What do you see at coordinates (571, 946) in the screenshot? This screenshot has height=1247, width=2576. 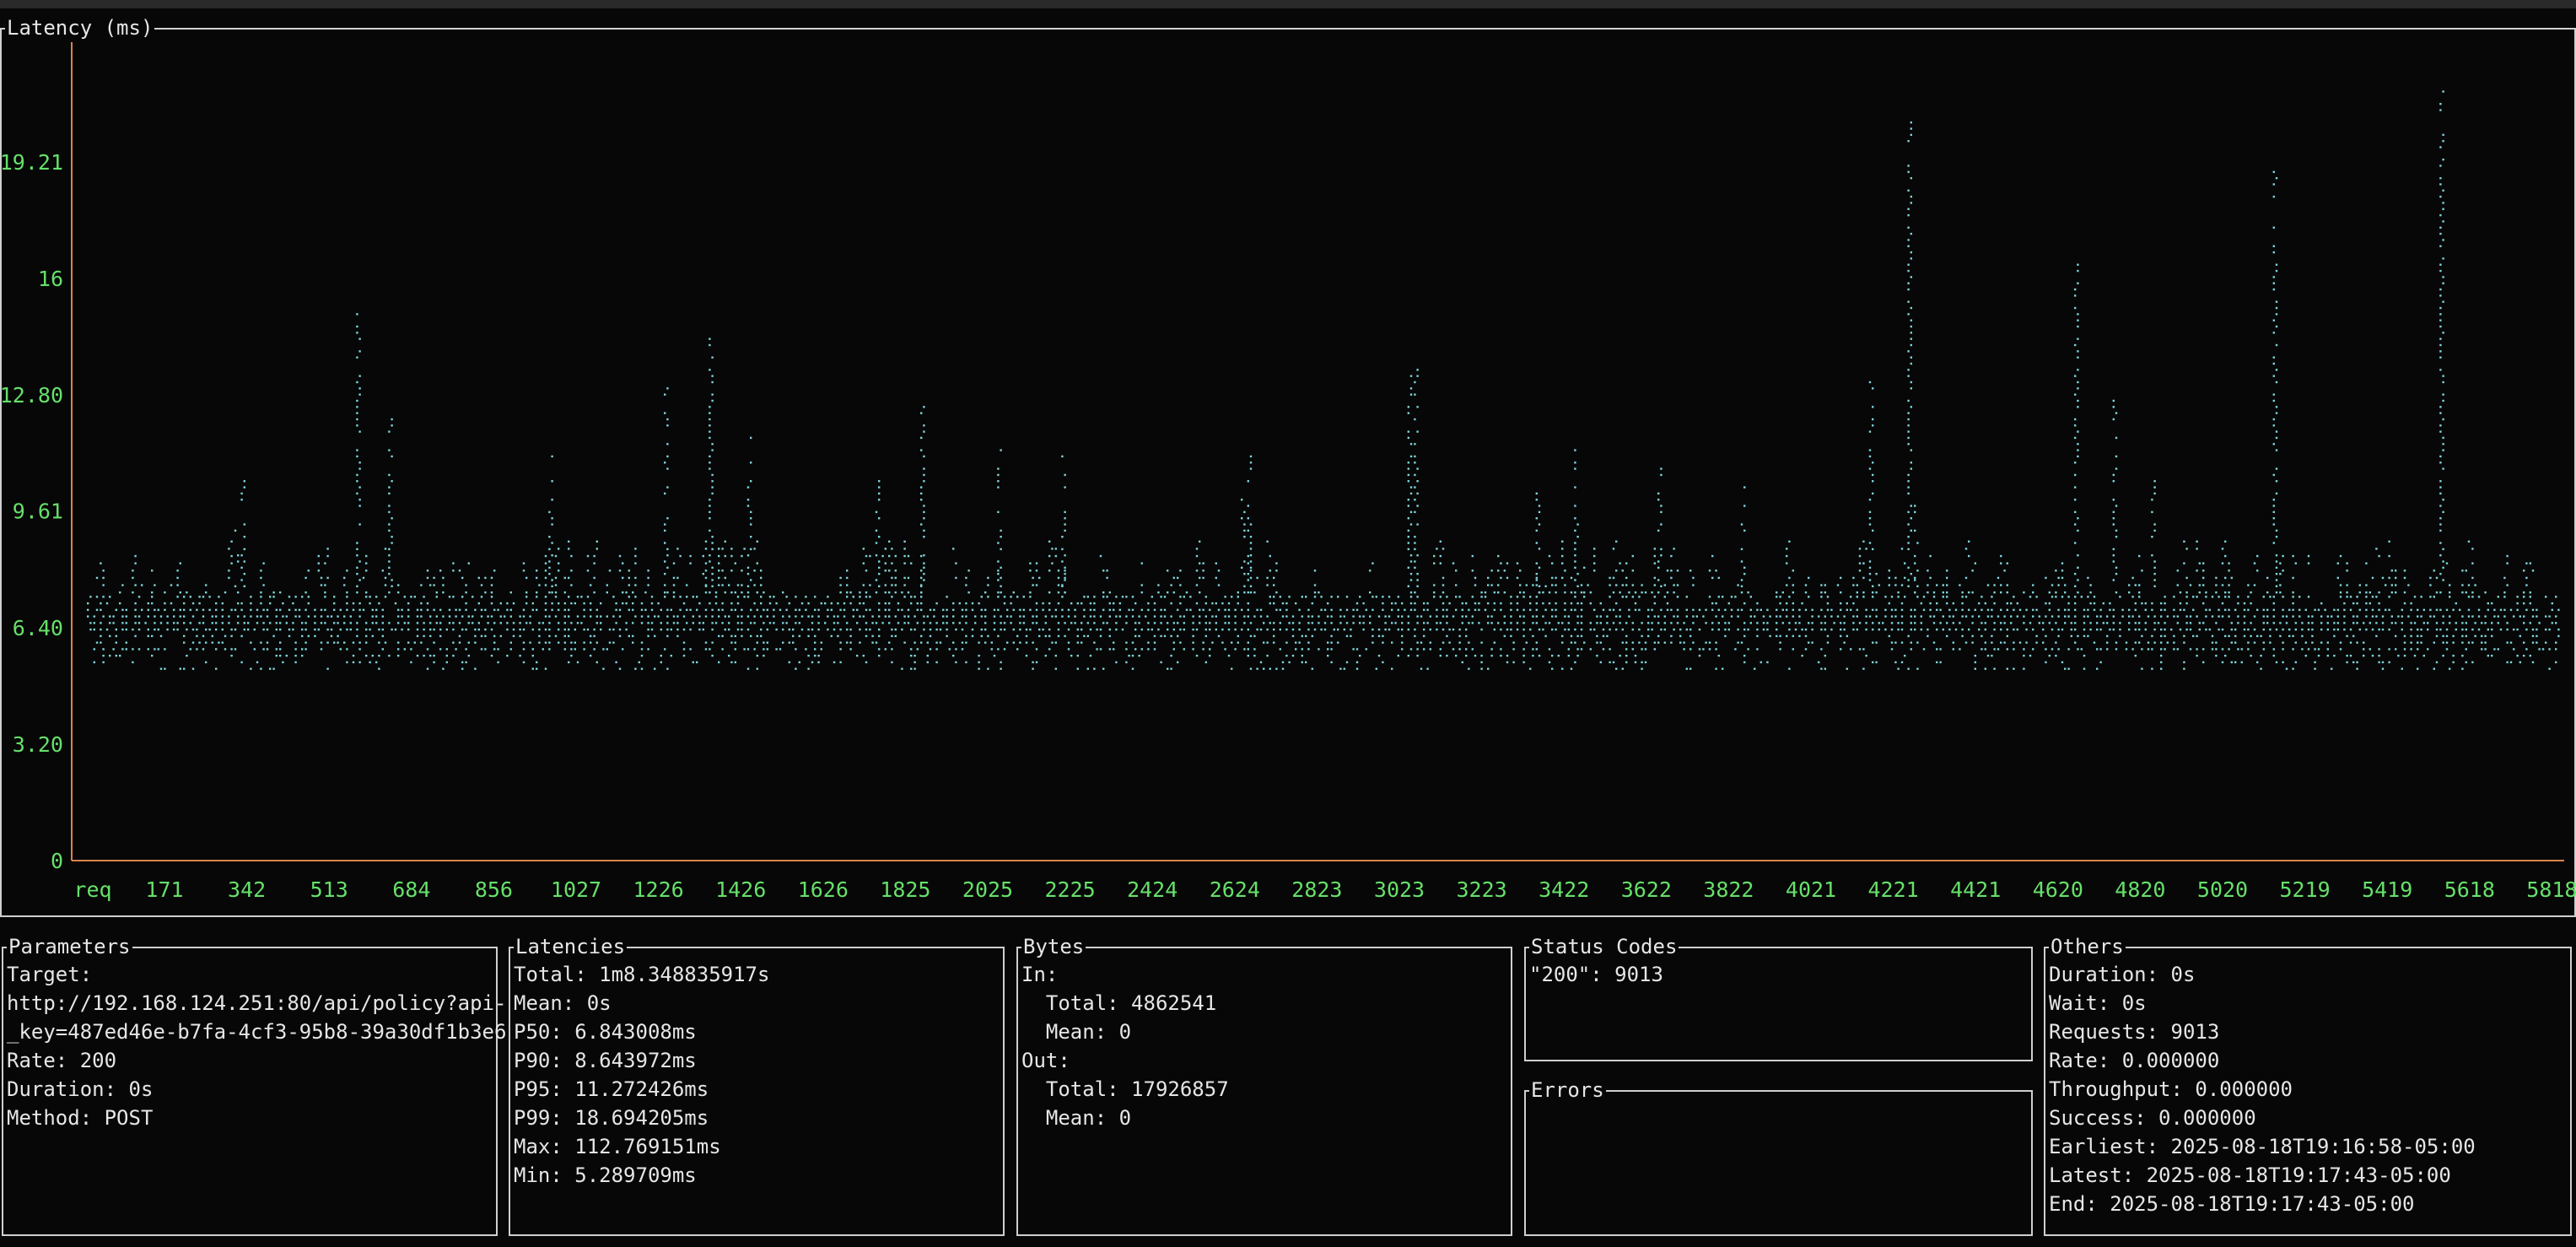 I see `latencies-title: Latencies` at bounding box center [571, 946].